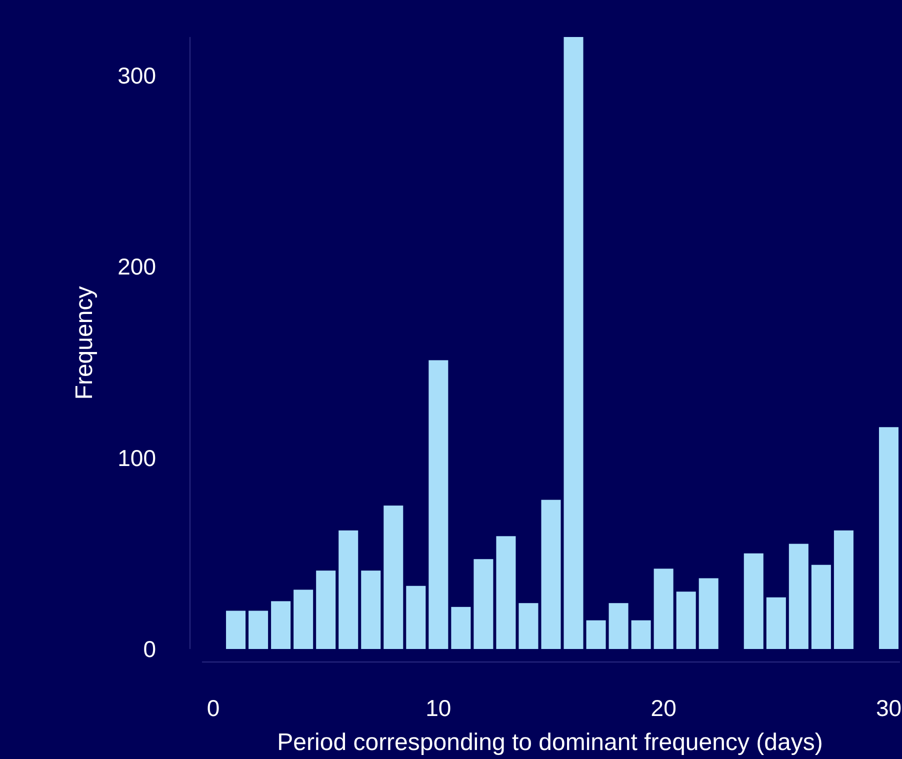  What do you see at coordinates (213, 708) in the screenshot?
I see `x-tick-label: 0` at bounding box center [213, 708].